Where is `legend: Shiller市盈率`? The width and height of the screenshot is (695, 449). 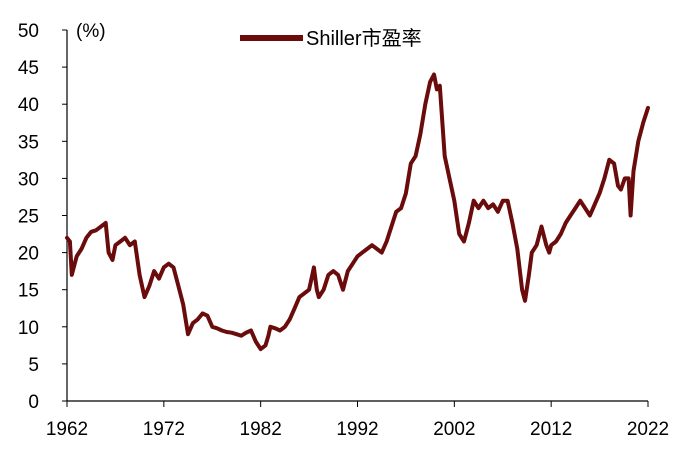 legend: Shiller市盈率 is located at coordinates (331, 38).